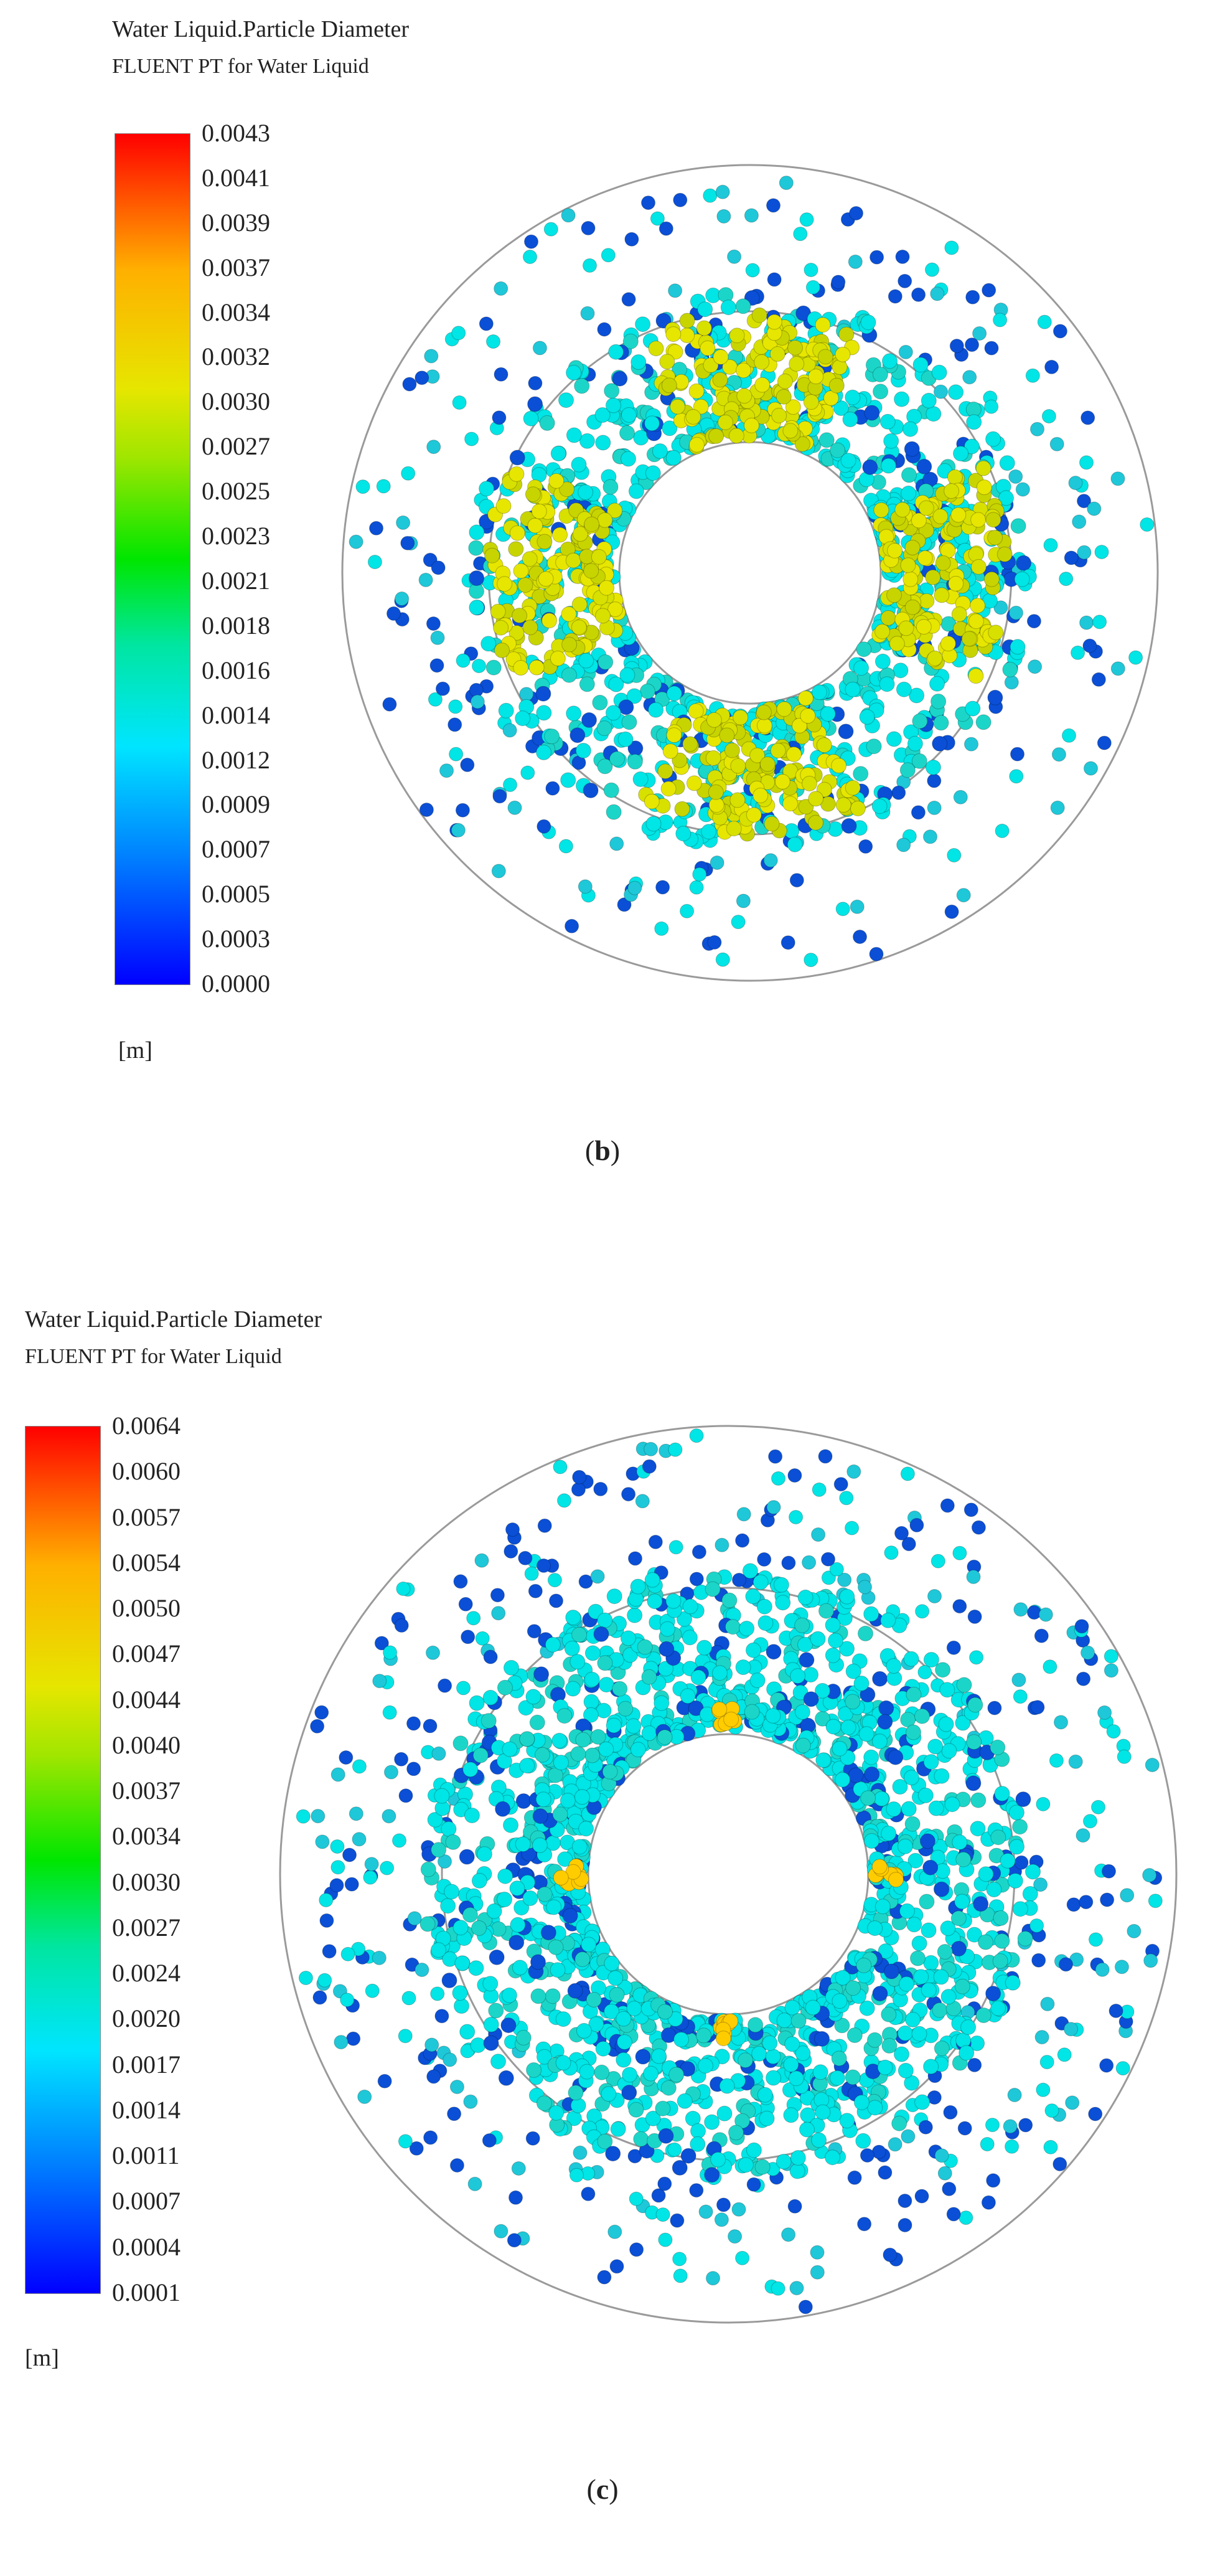  What do you see at coordinates (146, 1562) in the screenshot?
I see `colorbar-tick-label: 0.0054` at bounding box center [146, 1562].